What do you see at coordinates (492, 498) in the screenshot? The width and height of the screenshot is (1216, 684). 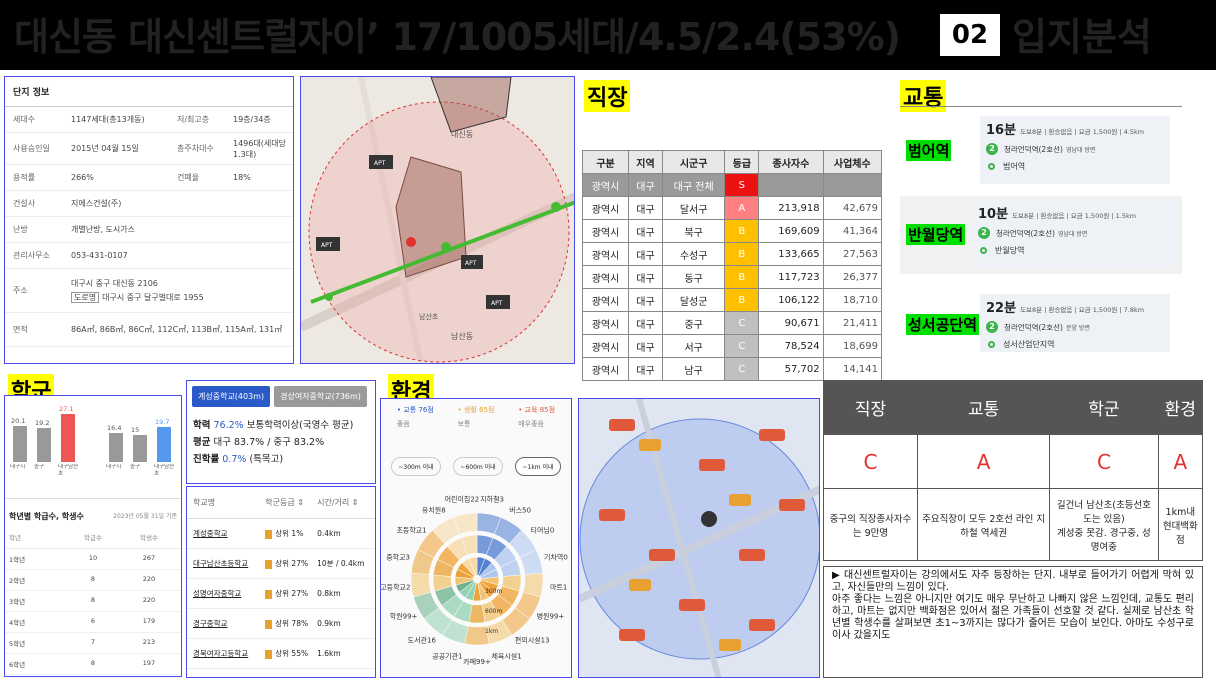 I see `radial-label: 지하철3` at bounding box center [492, 498].